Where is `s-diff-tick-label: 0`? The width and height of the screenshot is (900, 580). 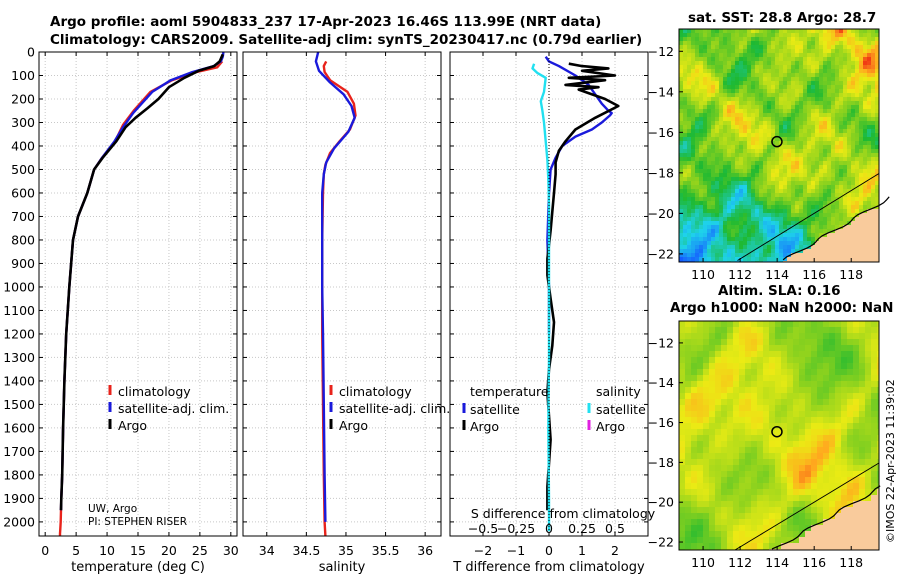 s-diff-tick-label: 0 is located at coordinates (549, 528).